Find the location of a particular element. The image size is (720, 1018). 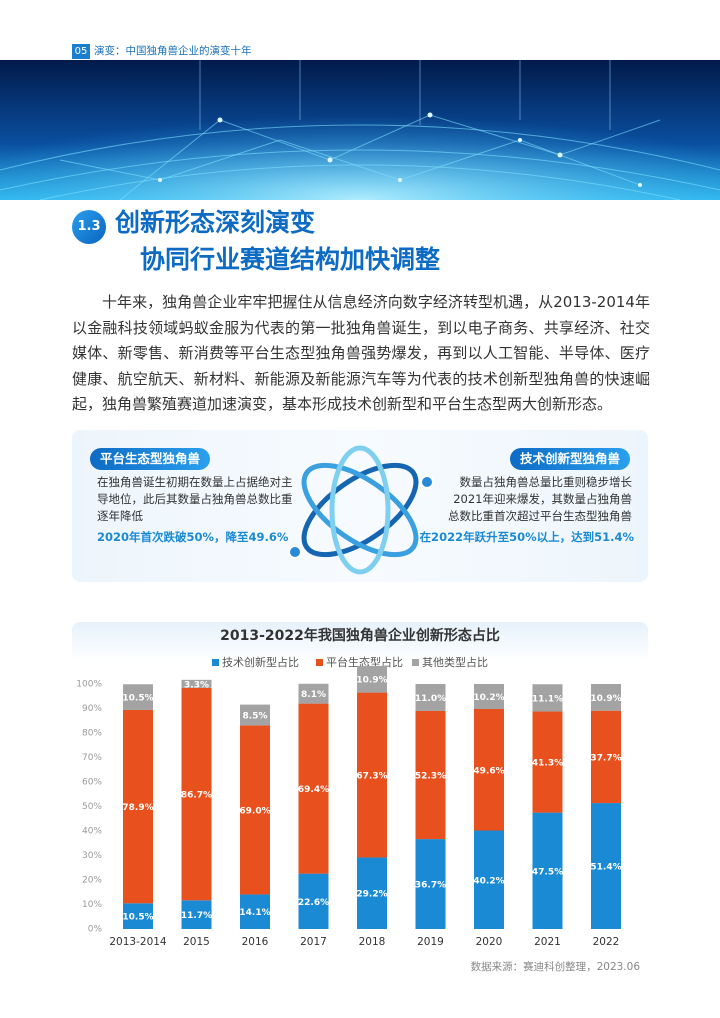

value-label: 36.7% is located at coordinates (430, 886).